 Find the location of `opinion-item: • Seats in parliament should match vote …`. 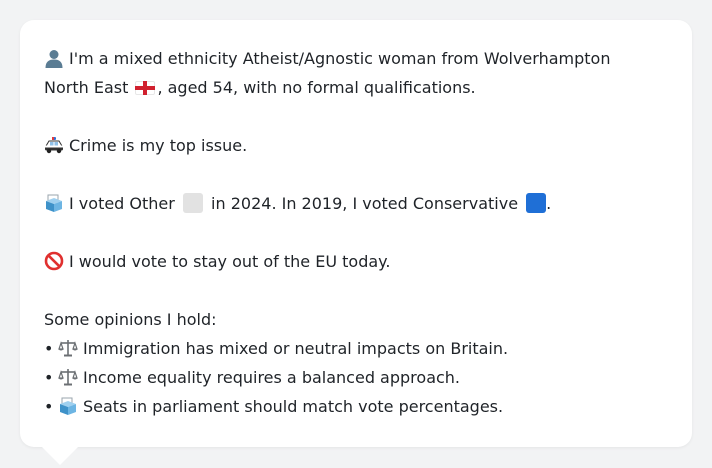

opinion-item: • Seats in parliament should match vote … is located at coordinates (356, 406).